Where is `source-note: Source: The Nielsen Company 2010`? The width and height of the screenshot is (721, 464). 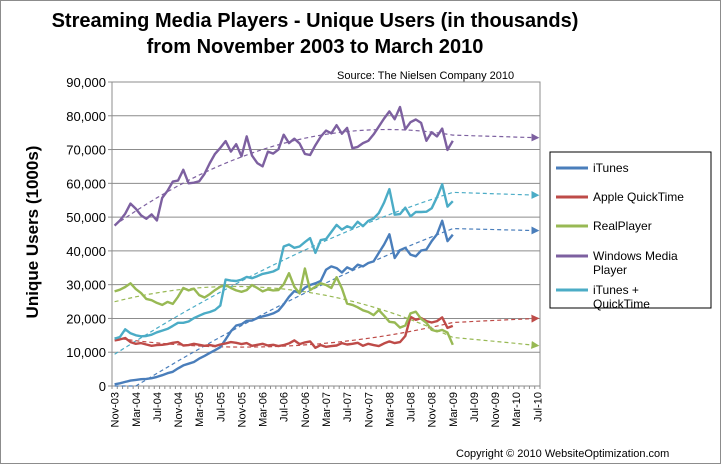
source-note: Source: The Nielsen Company 2010 is located at coordinates (425, 76).